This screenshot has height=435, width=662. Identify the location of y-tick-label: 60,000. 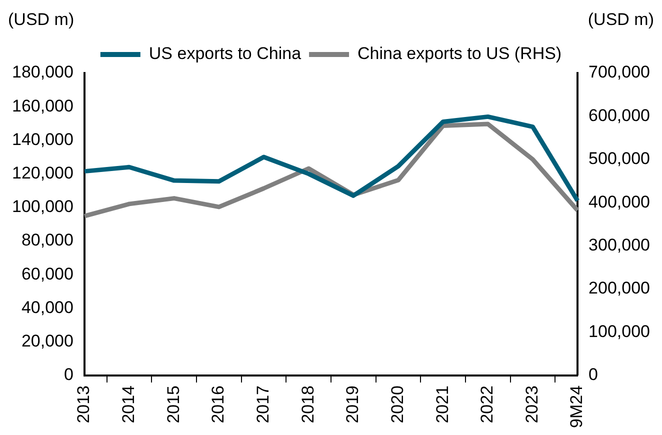
(47, 274).